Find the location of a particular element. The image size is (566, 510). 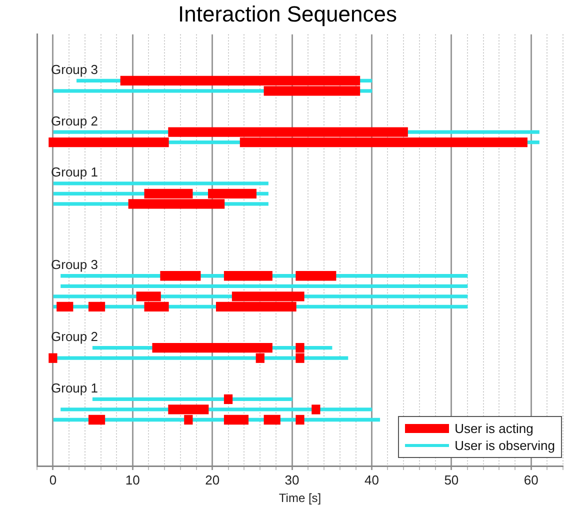

chart-title: Interaction Sequences is located at coordinates (287, 13).